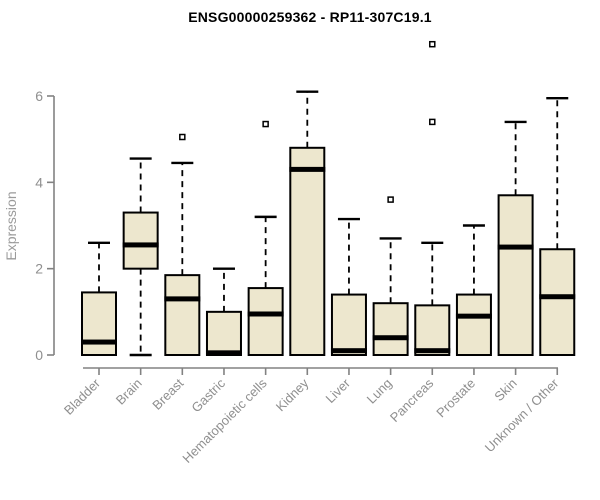 This screenshot has height=500, width=600. I want to click on x-tick-label-breast: Breast, so click(167, 393).